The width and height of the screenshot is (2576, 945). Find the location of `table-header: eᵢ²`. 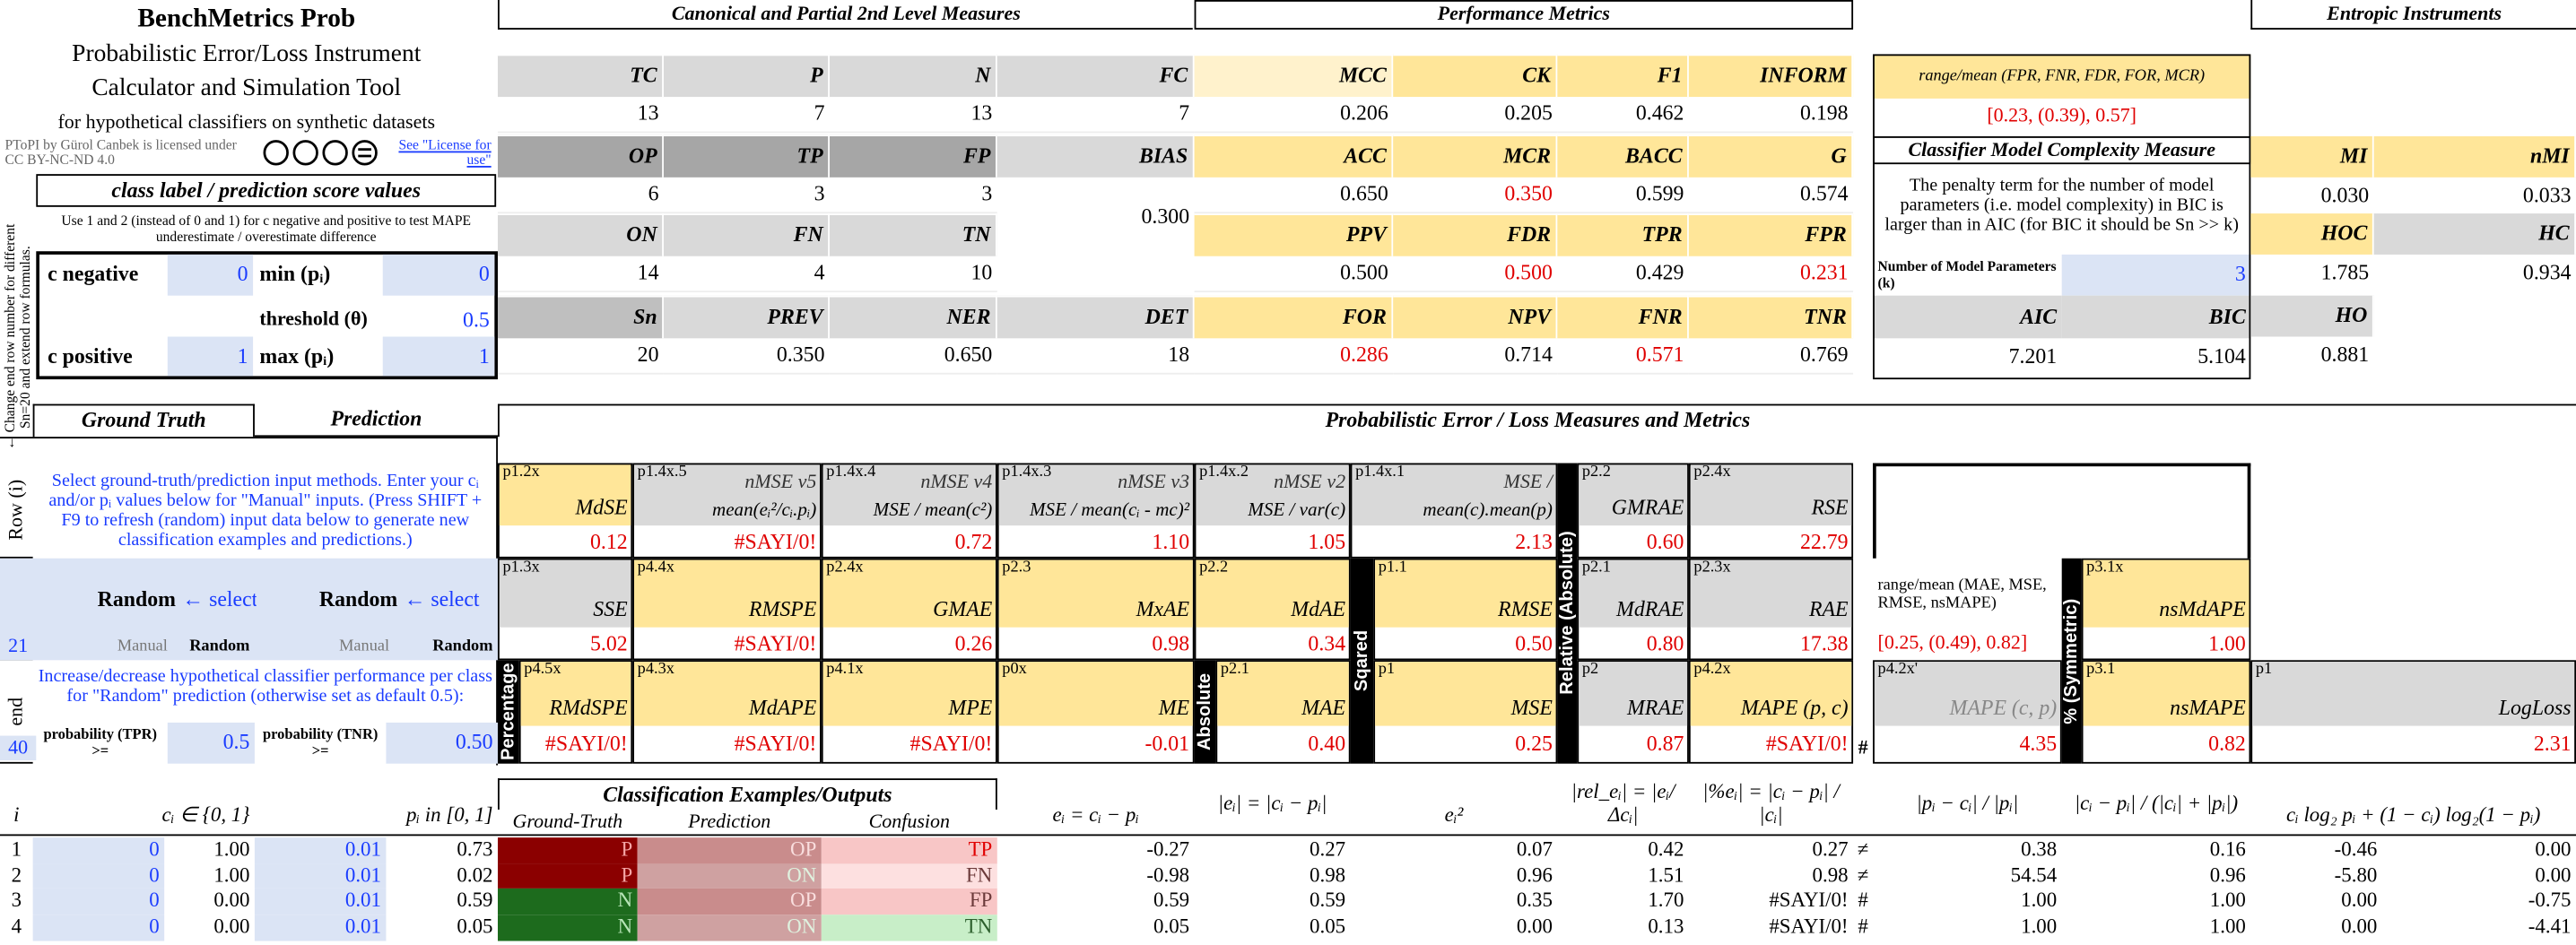

table-header: eᵢ² is located at coordinates (1454, 814).